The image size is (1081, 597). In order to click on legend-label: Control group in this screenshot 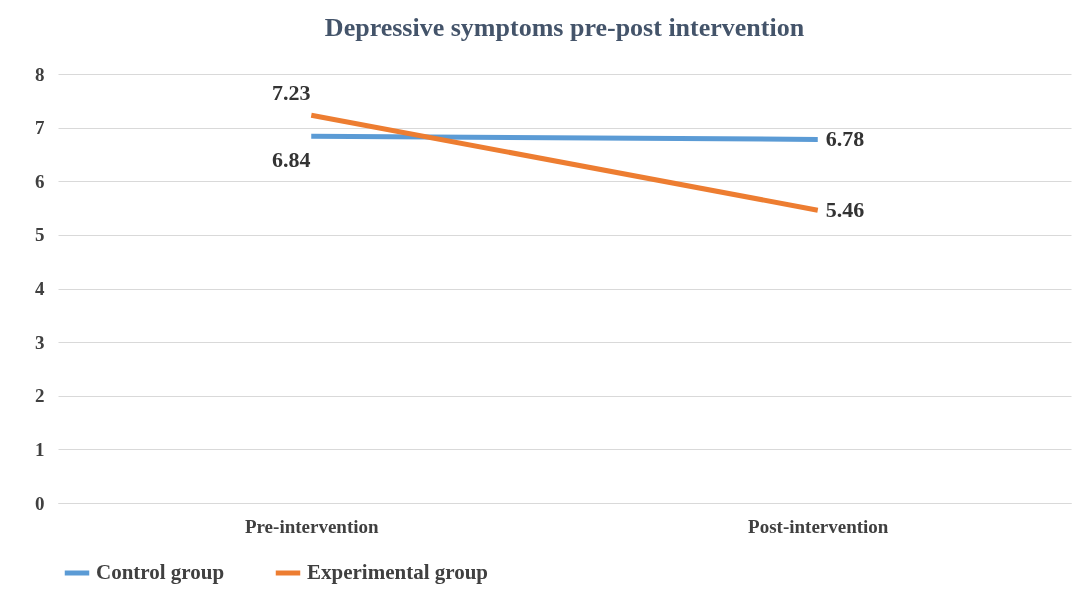, I will do `click(160, 572)`.